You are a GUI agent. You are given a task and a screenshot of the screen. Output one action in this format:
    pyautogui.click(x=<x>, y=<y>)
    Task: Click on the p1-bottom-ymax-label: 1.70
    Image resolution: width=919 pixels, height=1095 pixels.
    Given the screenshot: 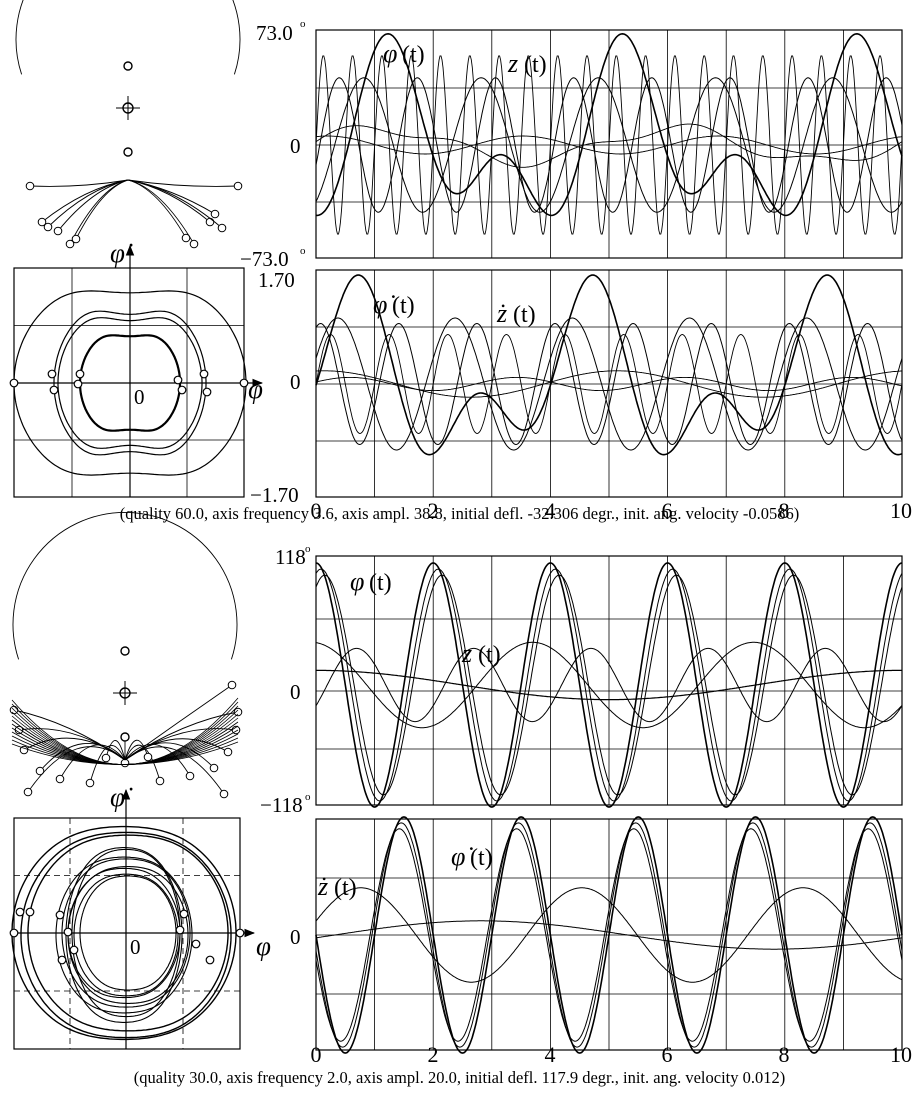 What is the action you would take?
    pyautogui.click(x=276, y=280)
    